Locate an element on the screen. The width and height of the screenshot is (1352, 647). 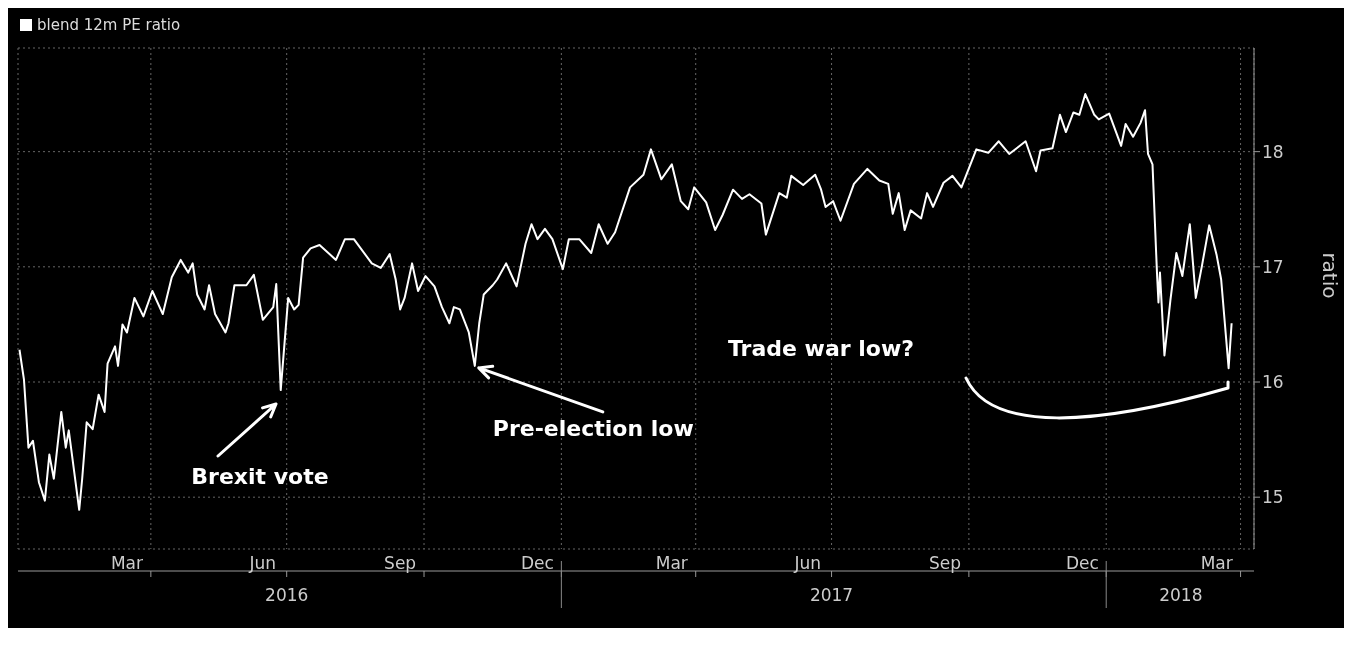
y-tick-label: 16 is located at coordinates (1273, 382).